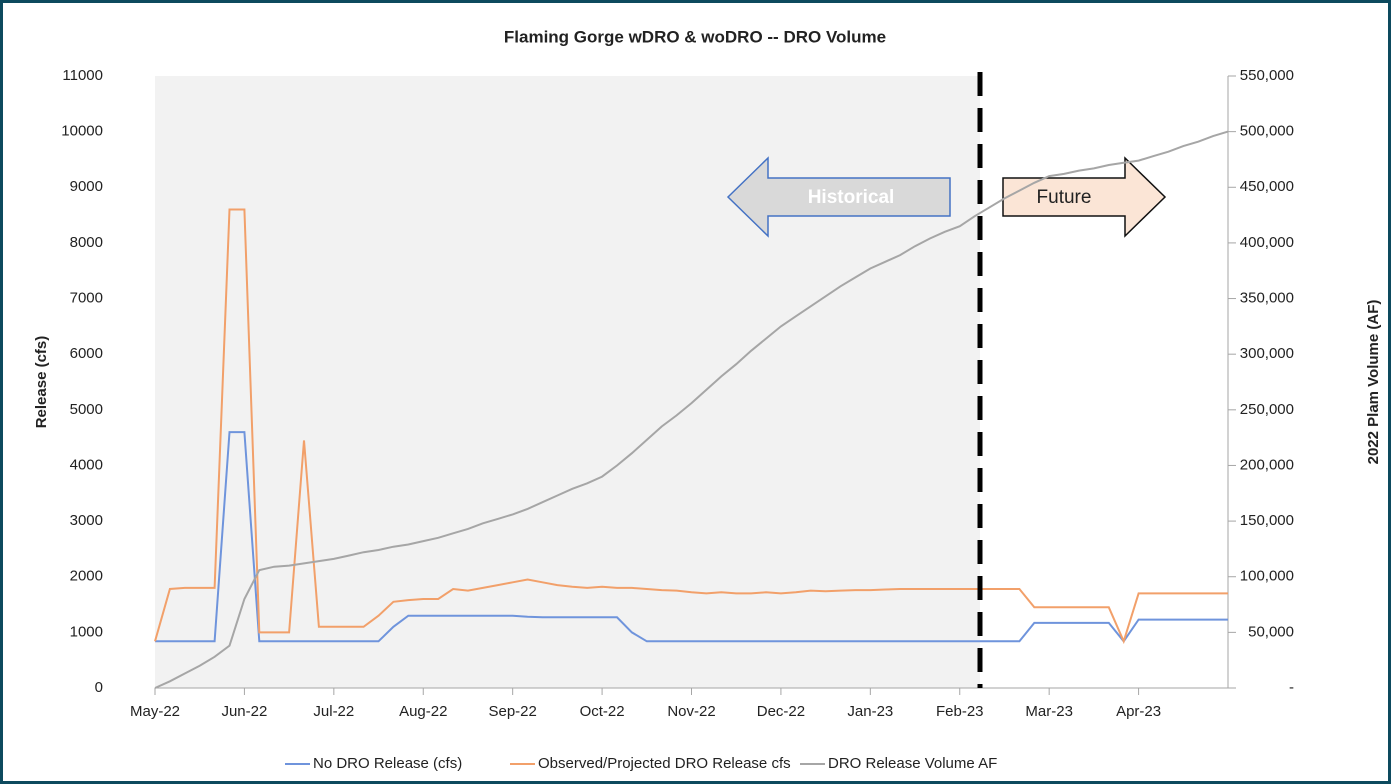  Describe the element at coordinates (41, 382) in the screenshot. I see `y-axis-label: Release (cfs)` at that location.